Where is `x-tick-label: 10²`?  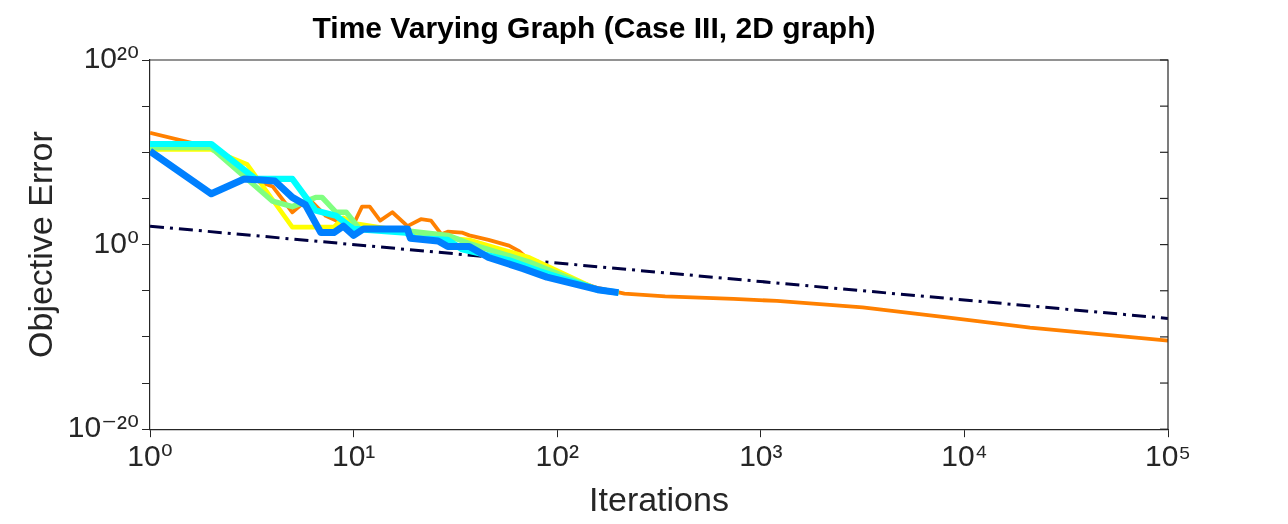
x-tick-label: 10² is located at coordinates (557, 456).